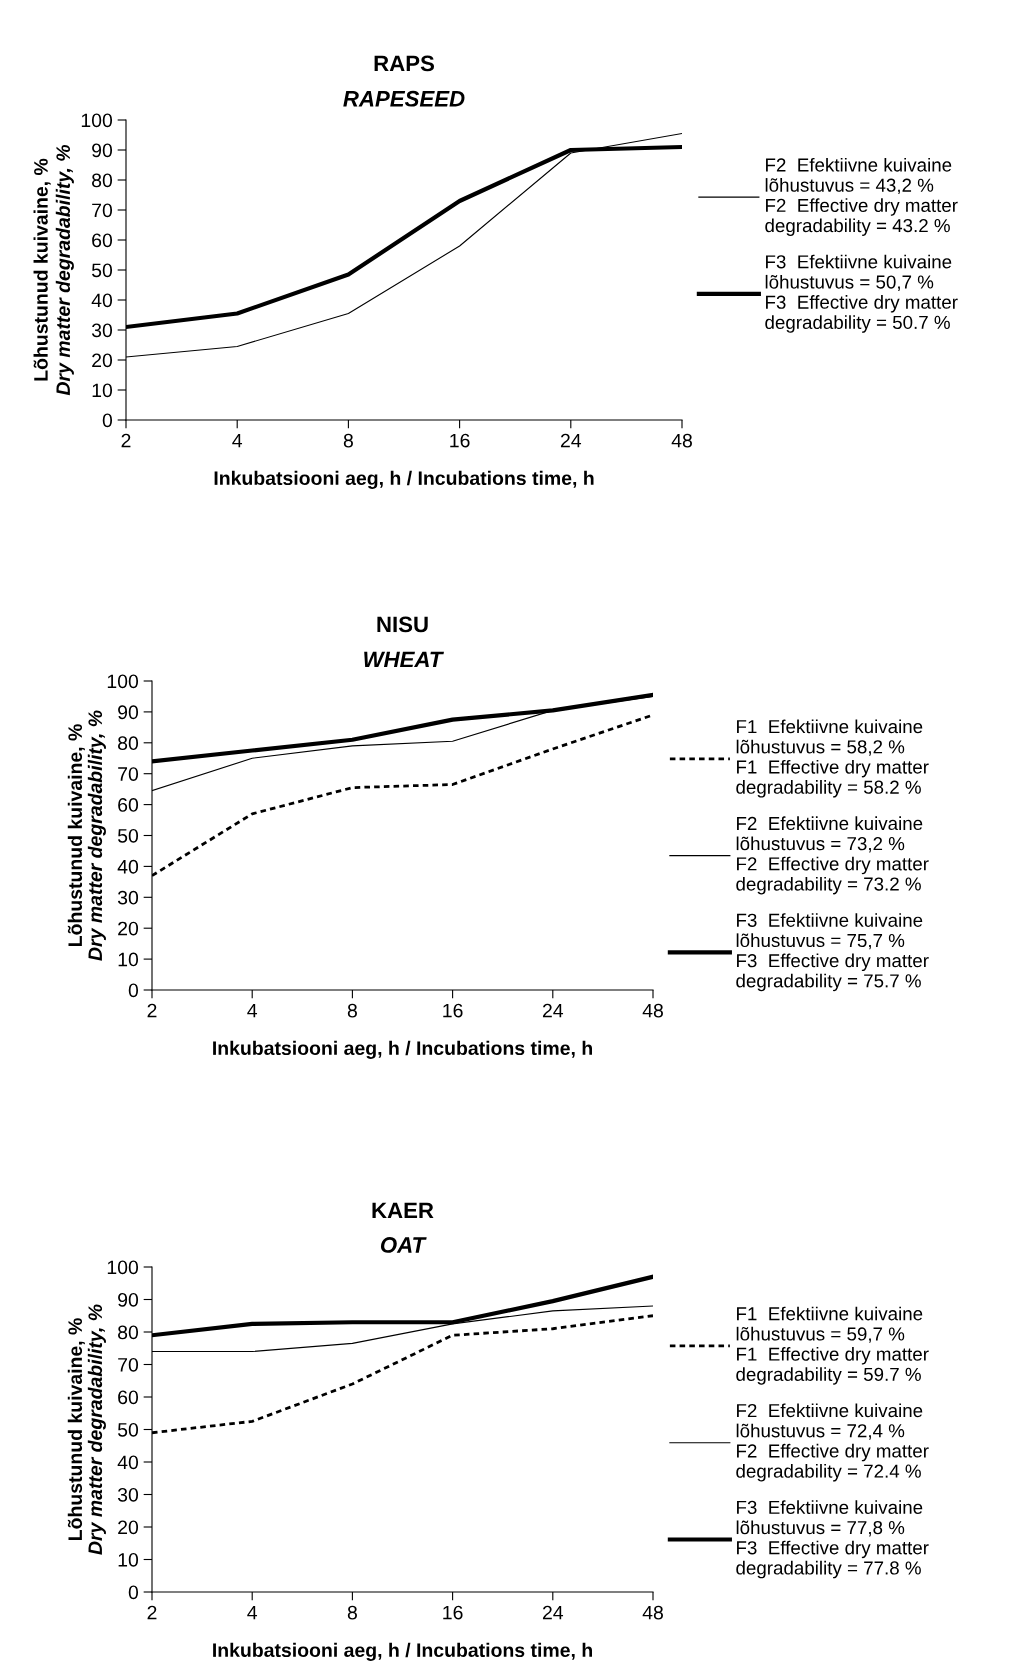 The width and height of the screenshot is (1016, 1679). I want to click on legend-label: F3 Efektiivne kuivaine lõhustuvus = 50,7 % F3 Effective dry matter degradability = 50.7 %, so click(861, 293).